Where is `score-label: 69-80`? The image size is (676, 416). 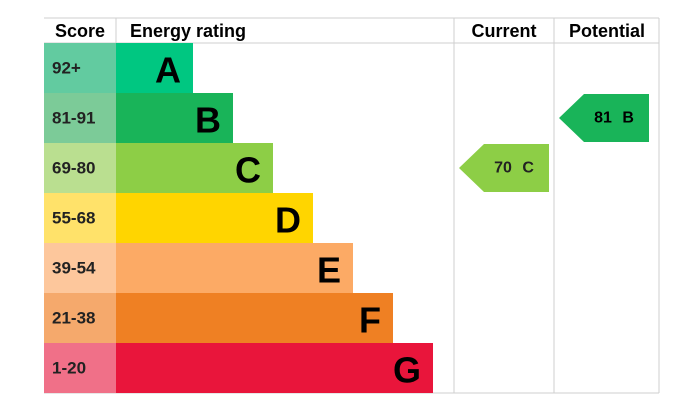
score-label: 69-80 is located at coordinates (73, 168).